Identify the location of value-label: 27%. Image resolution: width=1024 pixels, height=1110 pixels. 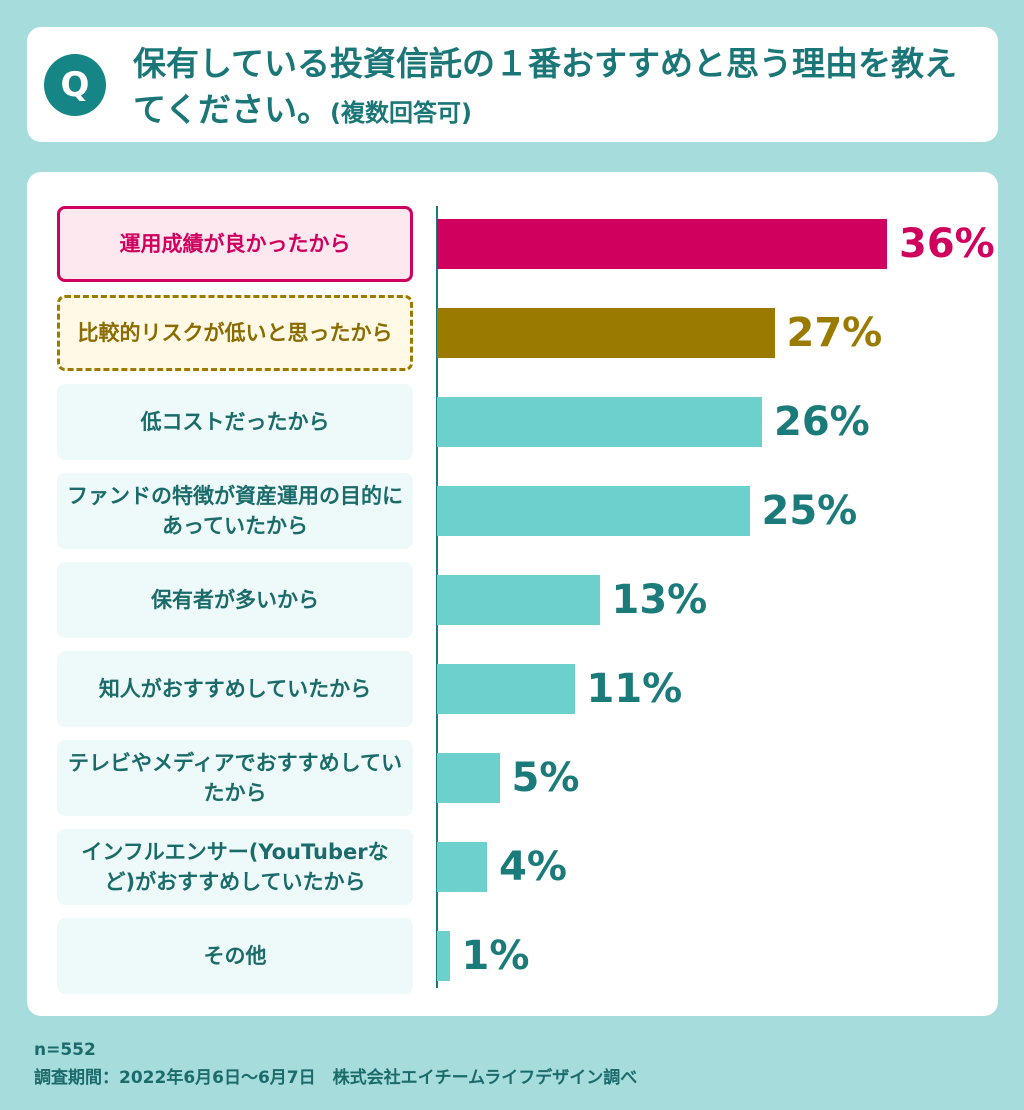
(834, 333).